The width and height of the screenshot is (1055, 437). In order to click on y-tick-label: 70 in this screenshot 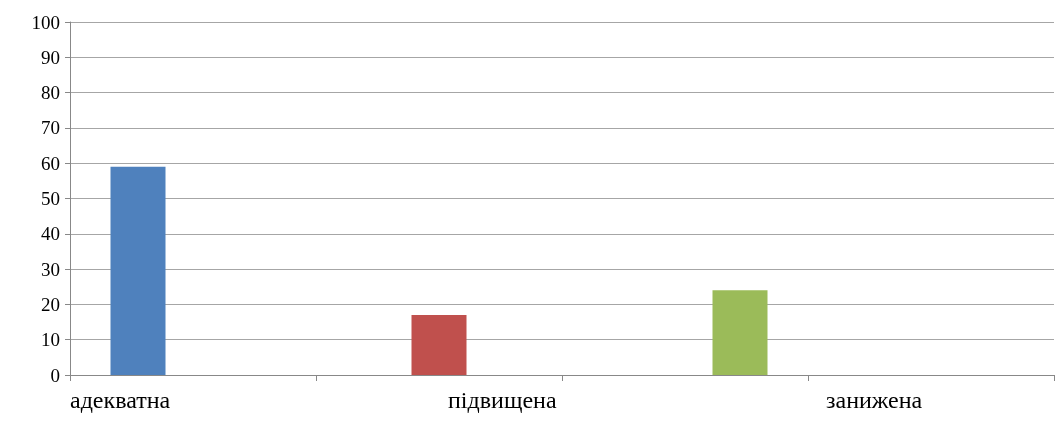, I will do `click(50, 128)`.